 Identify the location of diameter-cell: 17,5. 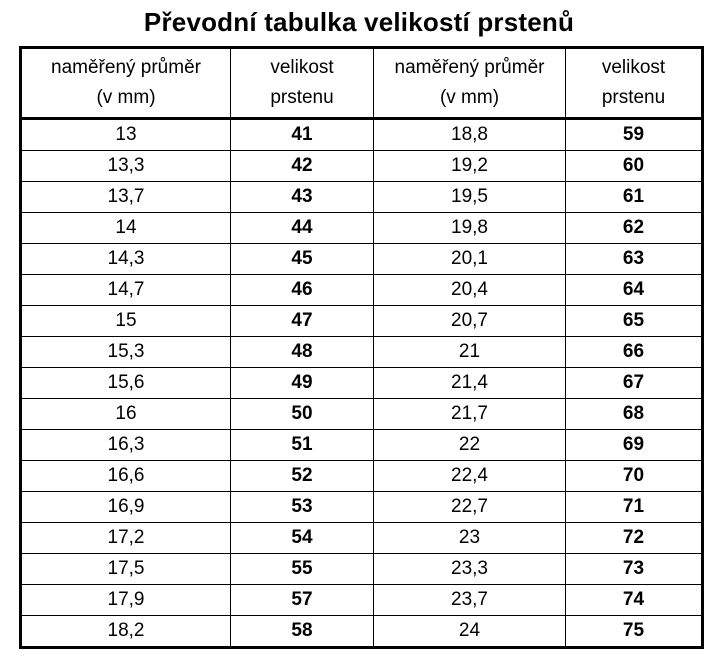
(125, 569).